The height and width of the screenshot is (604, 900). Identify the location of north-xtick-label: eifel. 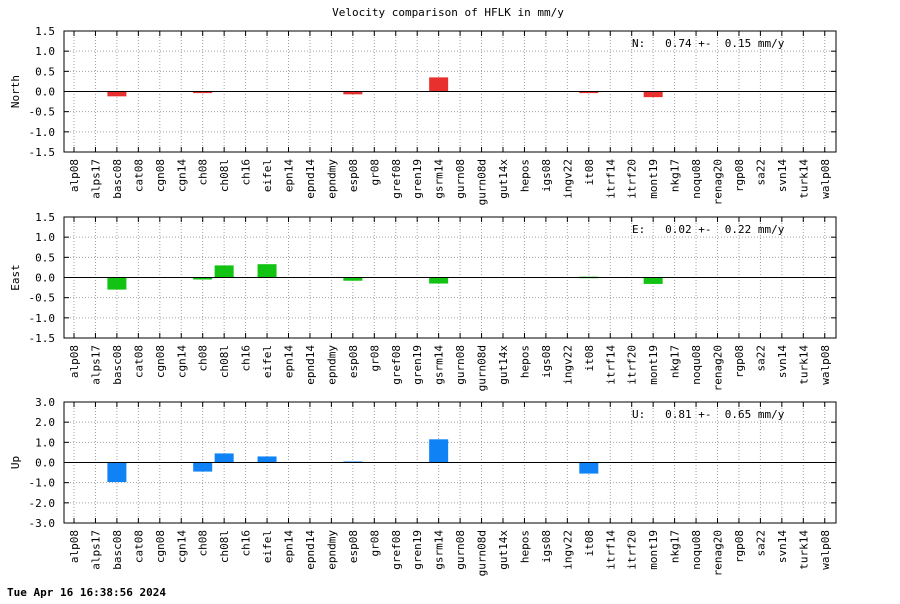
(267, 175).